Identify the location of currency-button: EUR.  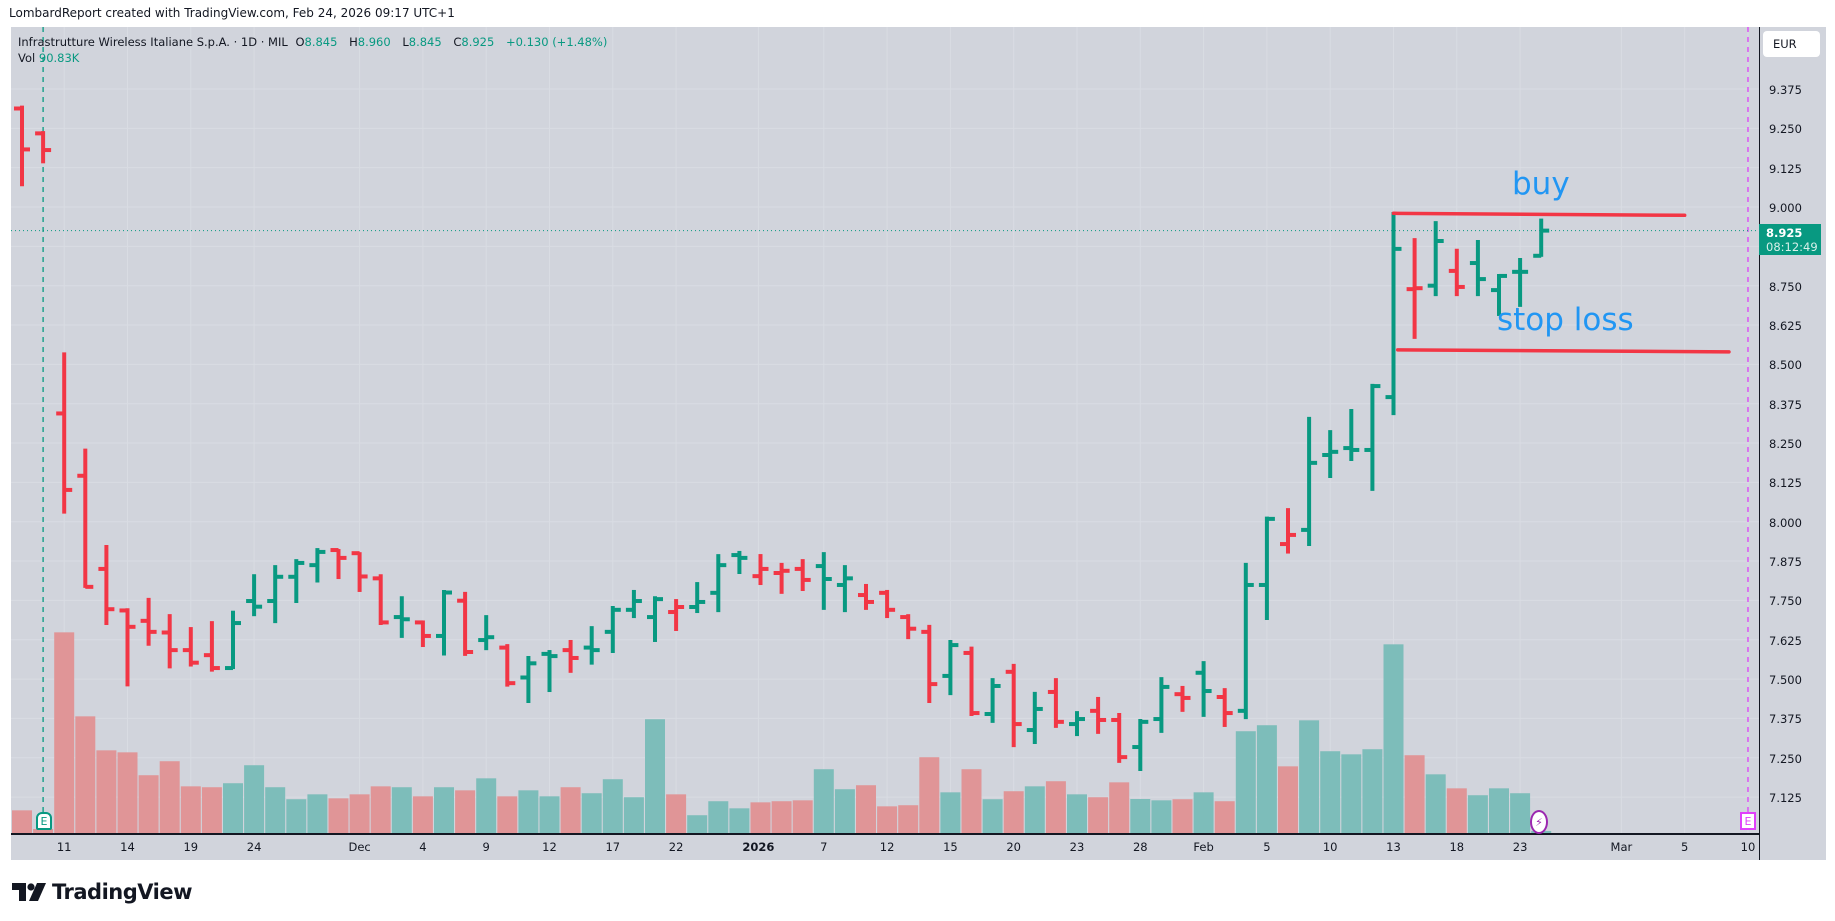
(1791, 44).